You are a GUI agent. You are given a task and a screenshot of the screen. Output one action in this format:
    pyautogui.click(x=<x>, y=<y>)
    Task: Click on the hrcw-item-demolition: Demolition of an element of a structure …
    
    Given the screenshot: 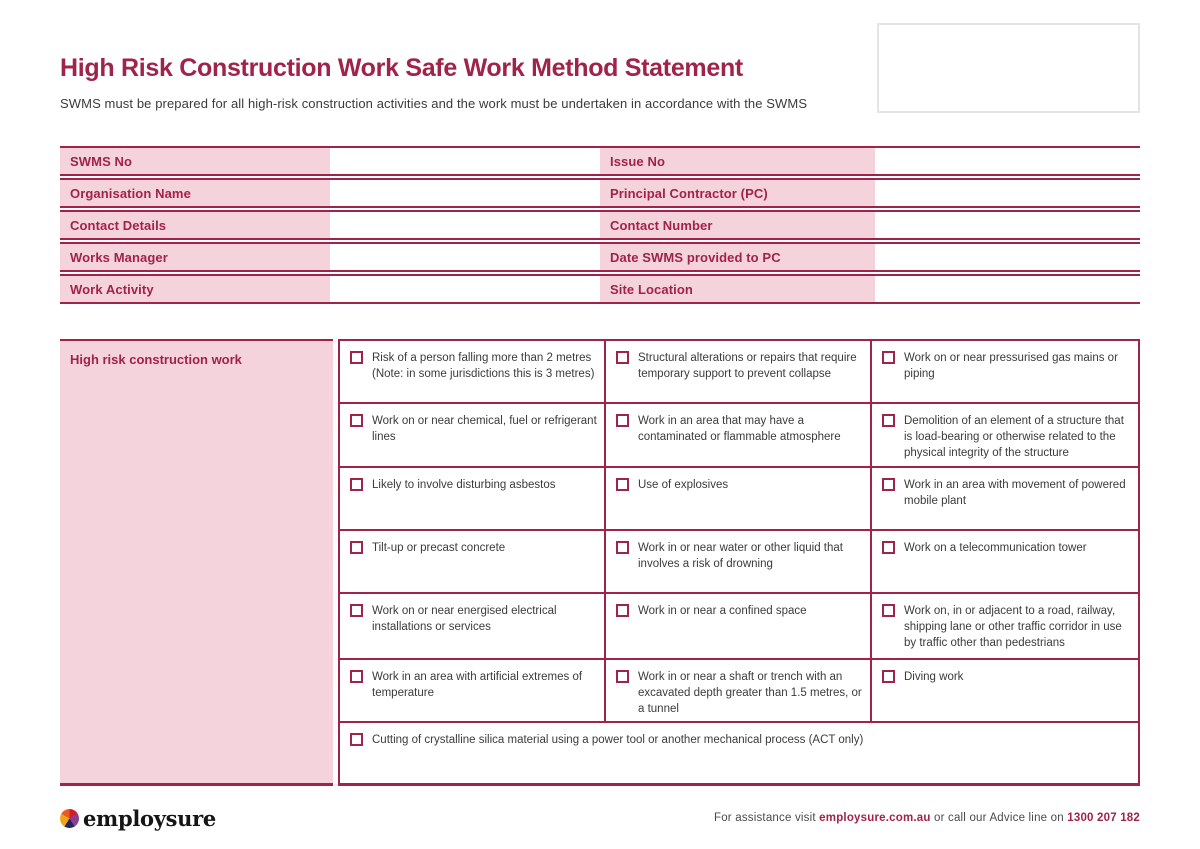 What is the action you would take?
    pyautogui.click(x=1005, y=436)
    